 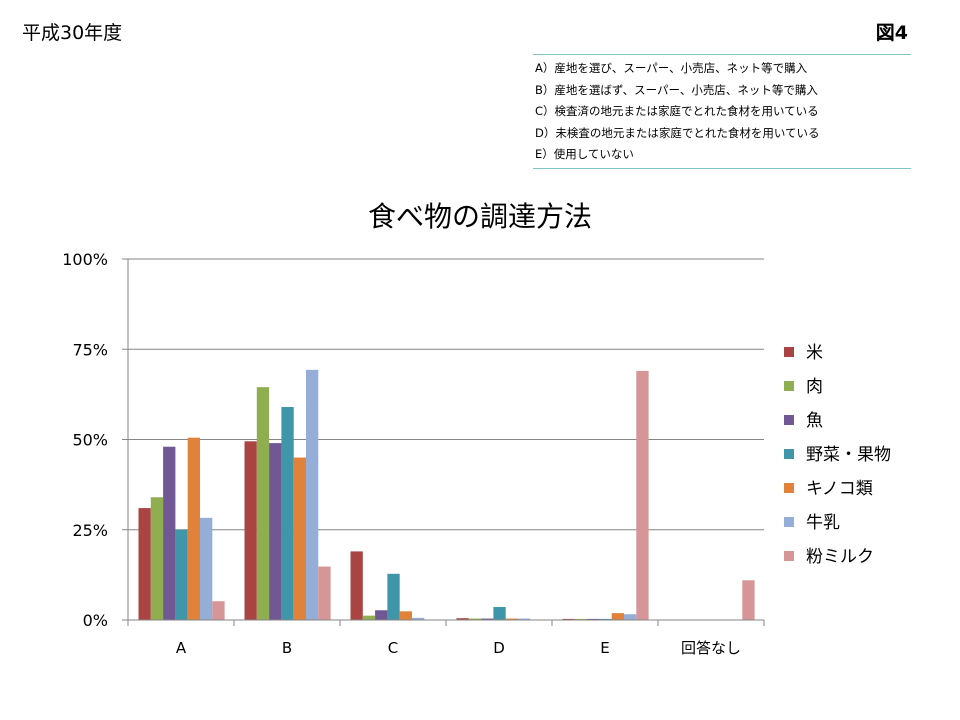 What do you see at coordinates (814, 387) in the screenshot?
I see `legend-label: 肉` at bounding box center [814, 387].